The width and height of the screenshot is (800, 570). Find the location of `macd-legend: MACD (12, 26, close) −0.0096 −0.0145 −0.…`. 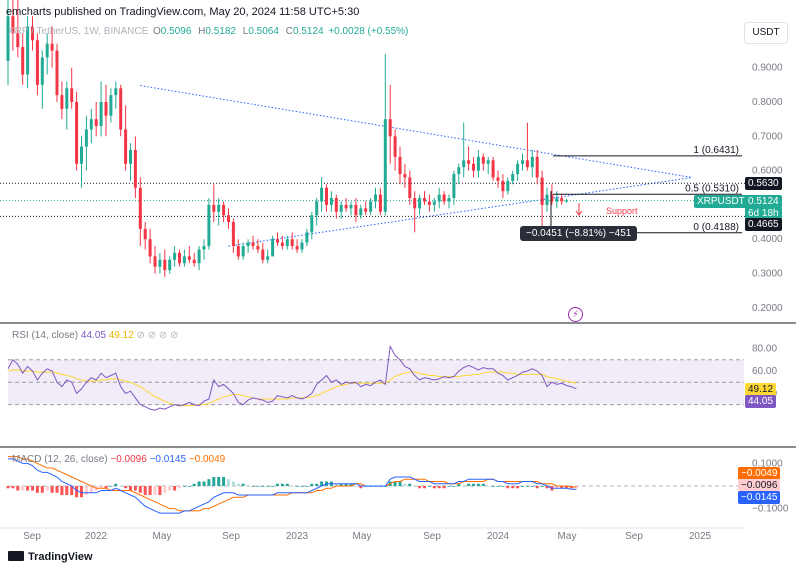

macd-legend: MACD (12, 26, close) −0.0096 −0.0145 −0.… is located at coordinates (118, 459).